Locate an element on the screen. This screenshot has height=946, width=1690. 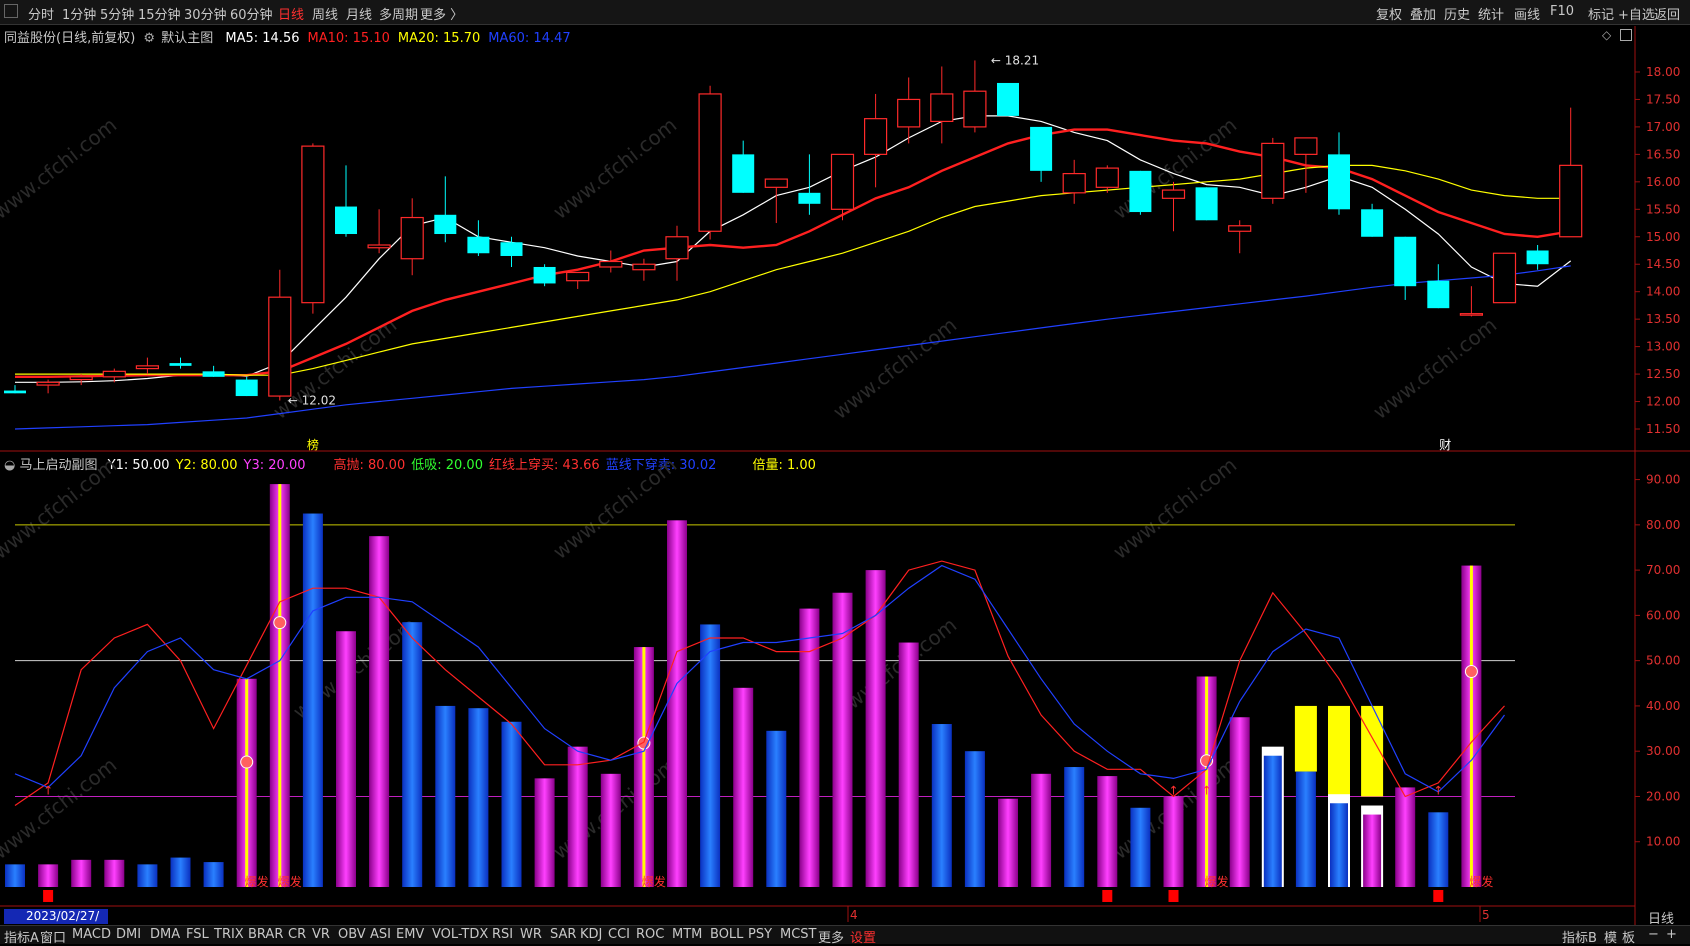
diamond-icon: ◇ is located at coordinates (1607, 35).